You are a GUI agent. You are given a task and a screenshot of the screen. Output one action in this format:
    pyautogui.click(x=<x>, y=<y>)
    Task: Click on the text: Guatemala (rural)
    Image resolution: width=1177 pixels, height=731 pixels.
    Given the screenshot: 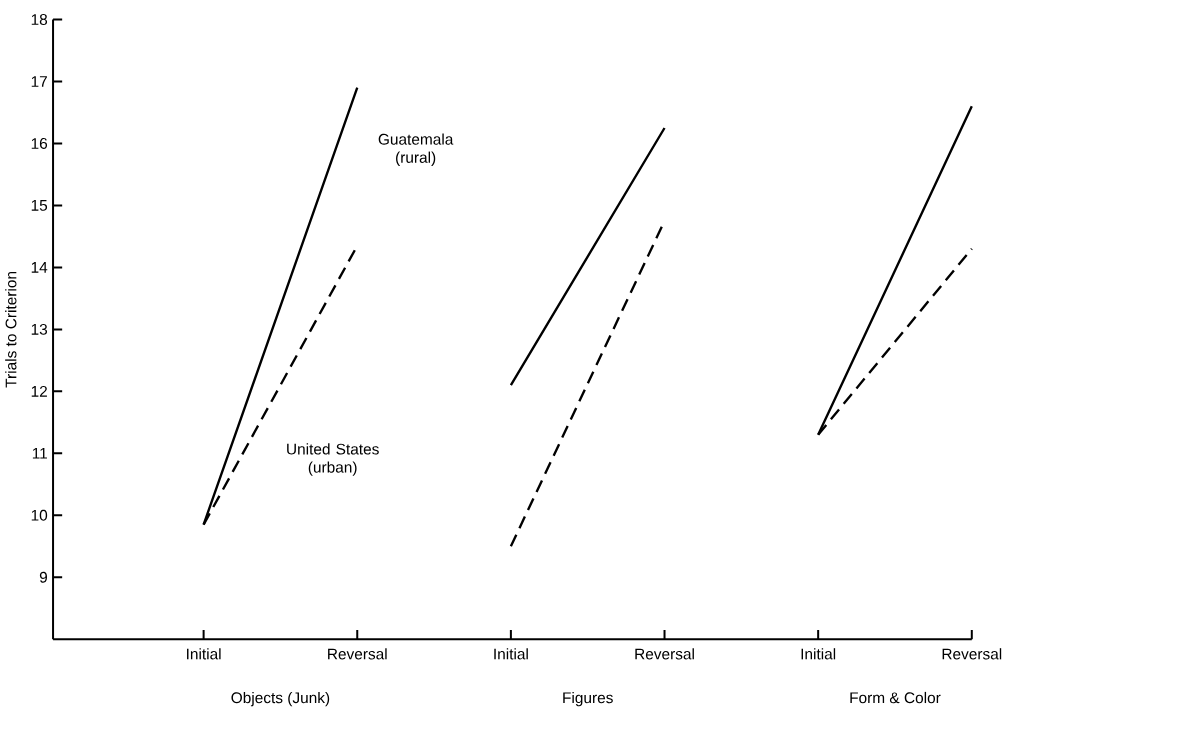 What is the action you would take?
    pyautogui.click(x=416, y=149)
    